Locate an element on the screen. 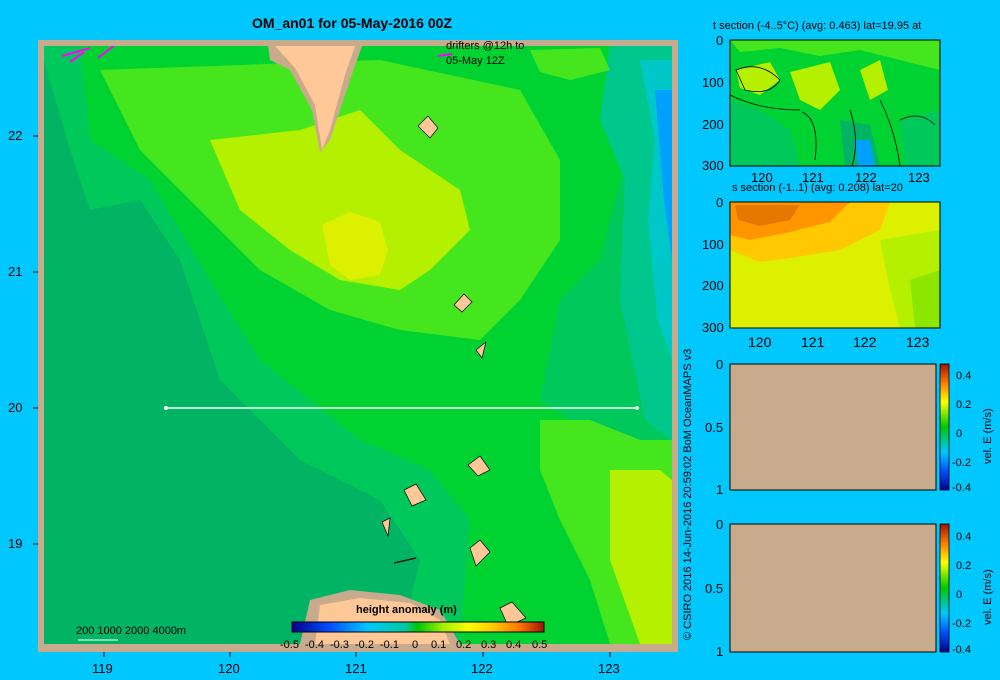 The image size is (1000, 680). t-y-tick: 300 is located at coordinates (713, 165).